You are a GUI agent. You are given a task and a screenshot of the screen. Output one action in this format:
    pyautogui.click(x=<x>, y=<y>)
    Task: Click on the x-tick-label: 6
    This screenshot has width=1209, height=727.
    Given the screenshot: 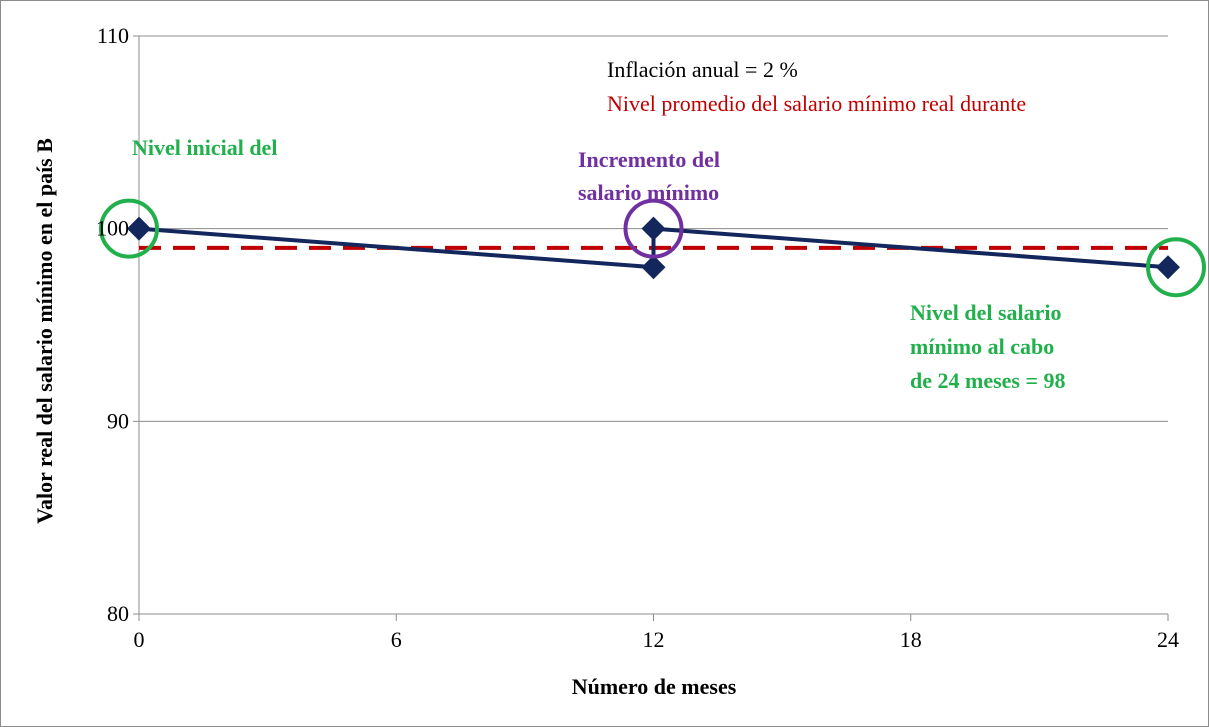 What is the action you would take?
    pyautogui.click(x=396, y=639)
    